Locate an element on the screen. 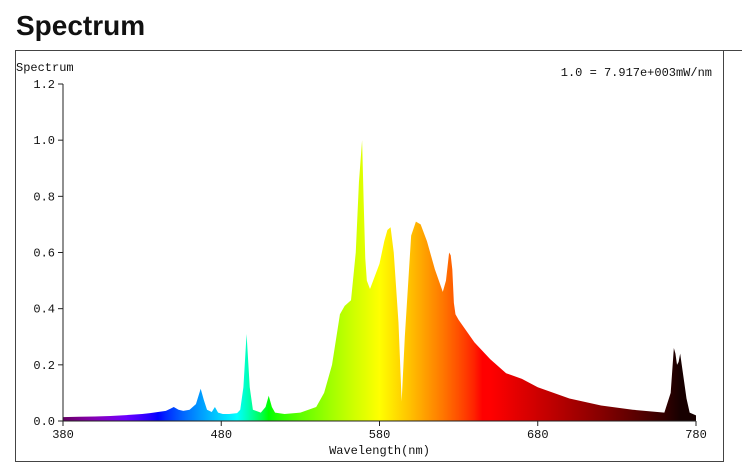 The width and height of the screenshot is (742, 466). y-tick-label: 1.2 is located at coordinates (44, 85).